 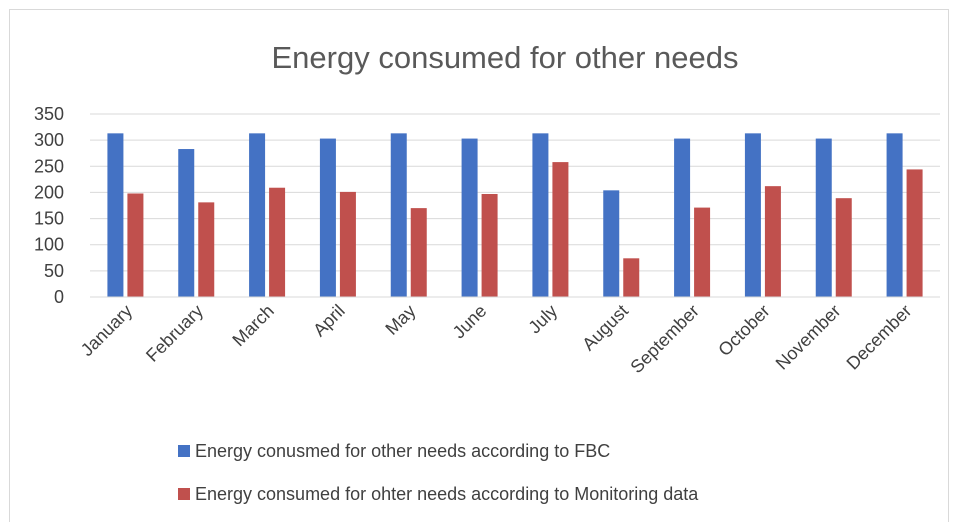 What do you see at coordinates (106, 330) in the screenshot?
I see `x-tick-label: January` at bounding box center [106, 330].